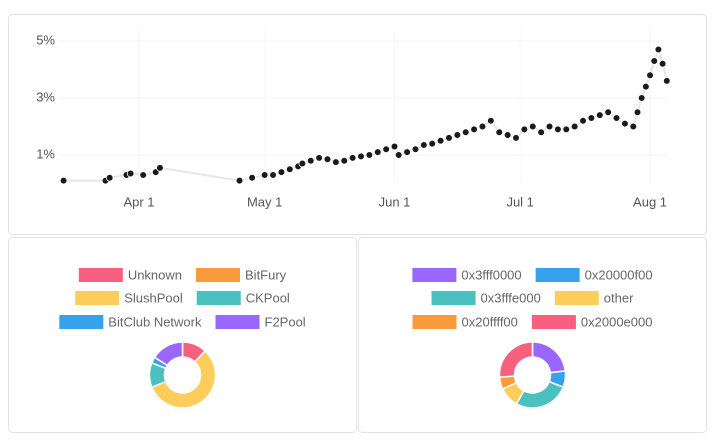 This screenshot has height=442, width=719. I want to click on legend-label: BitFury, so click(266, 274).